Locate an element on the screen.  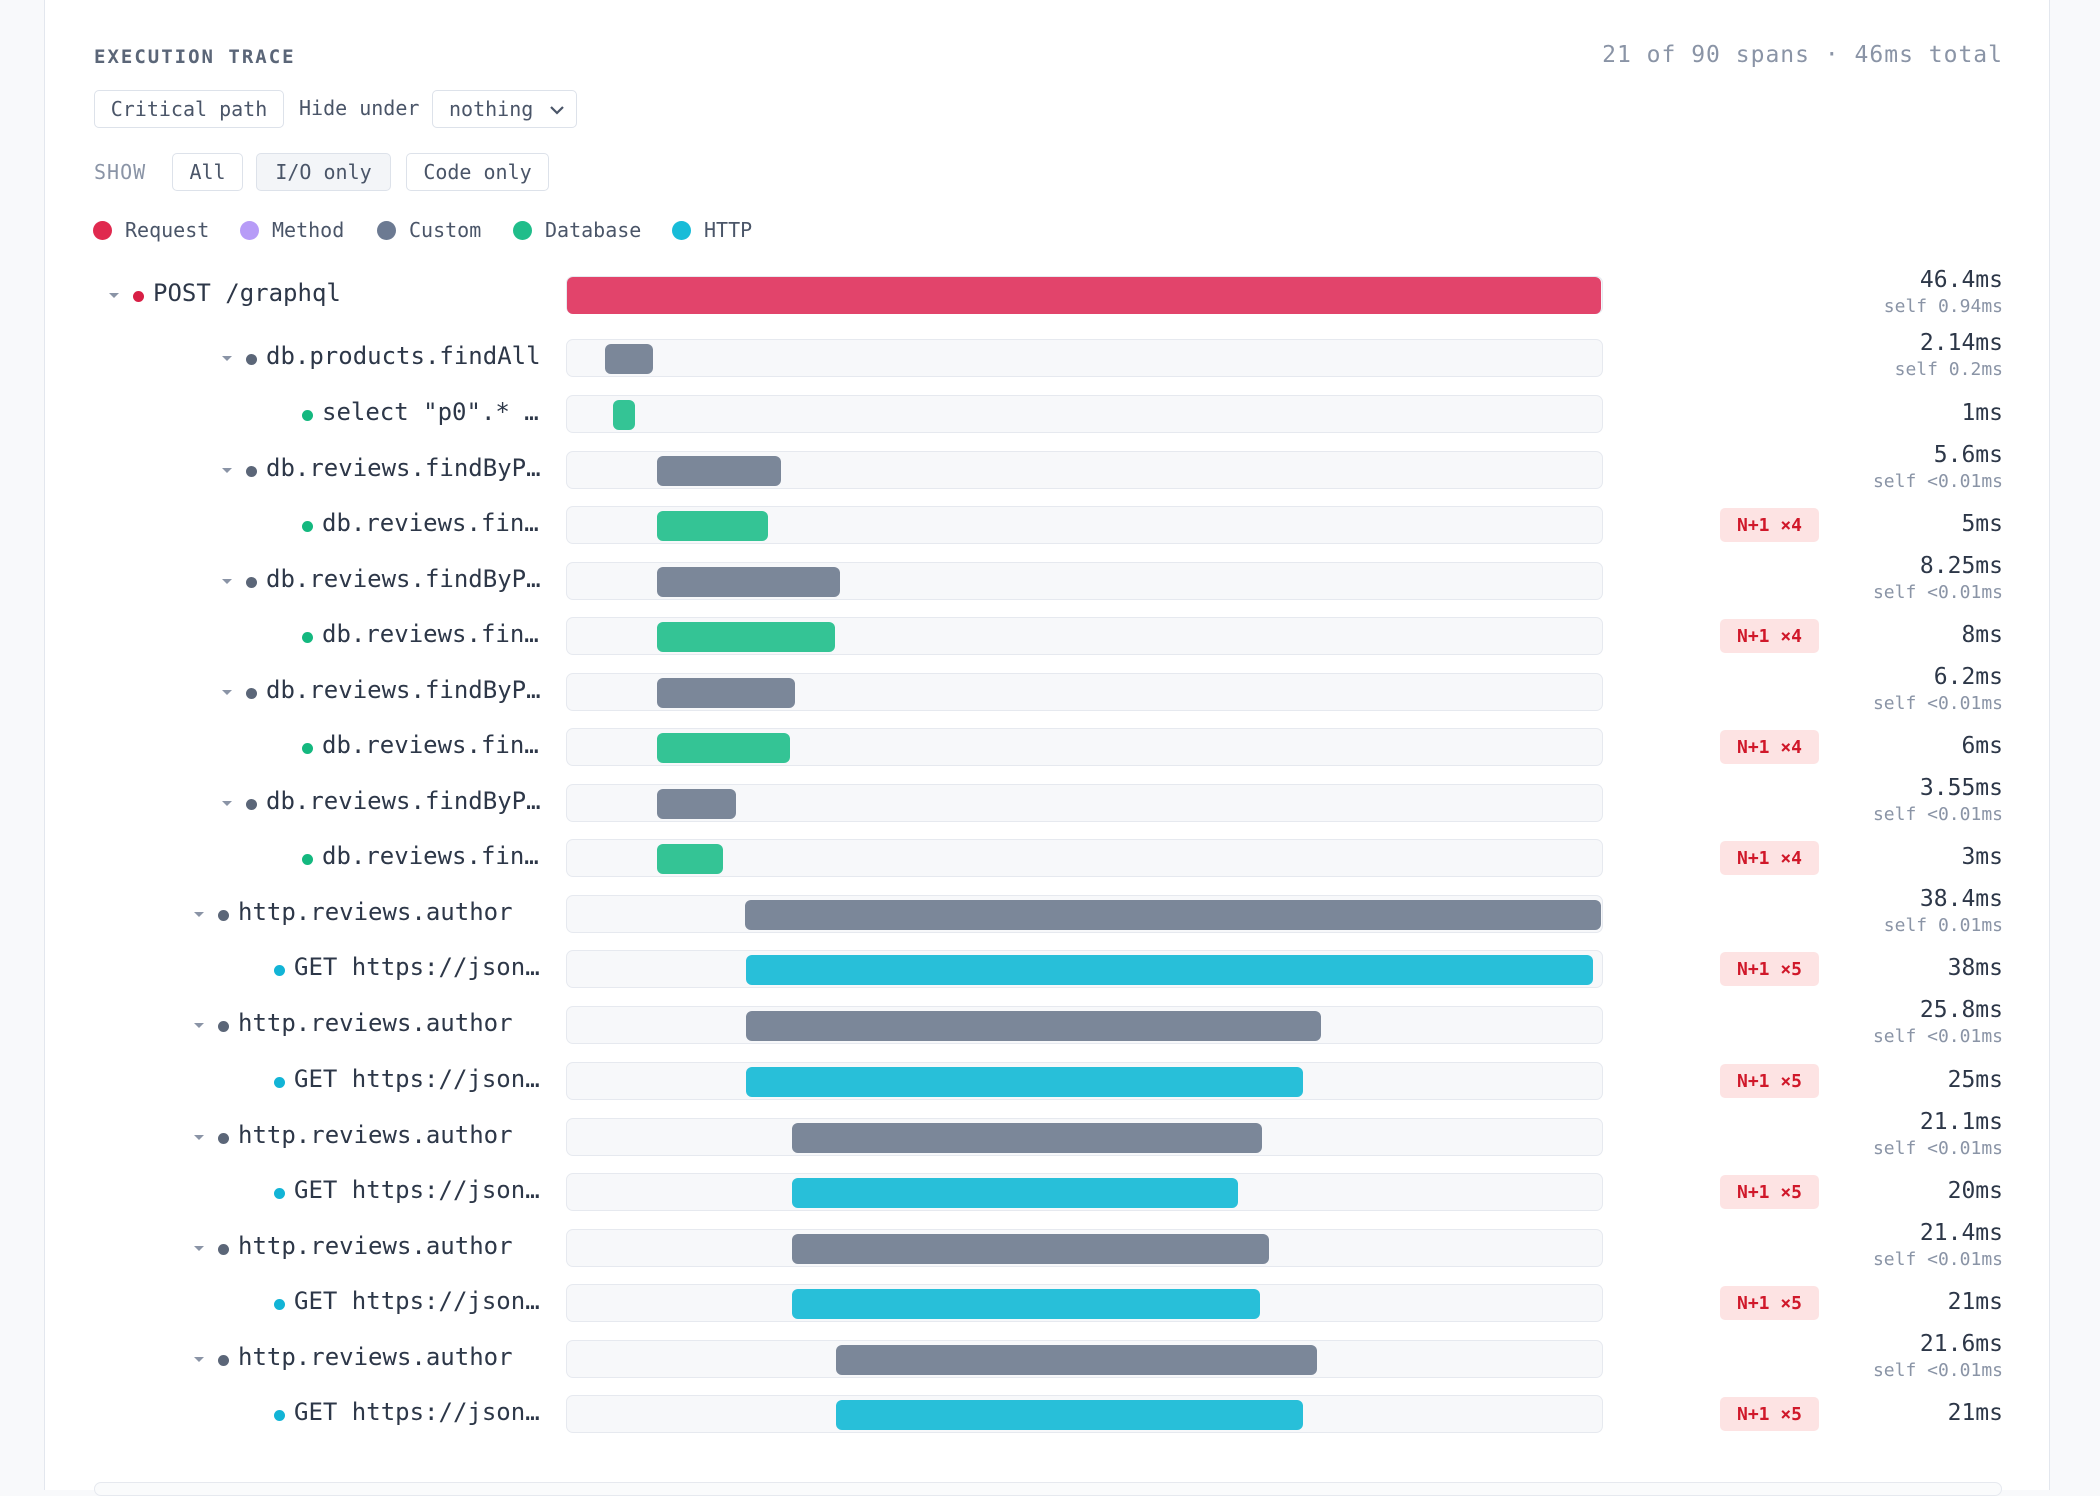
span-duration: 8.25ms is located at coordinates (1961, 566).